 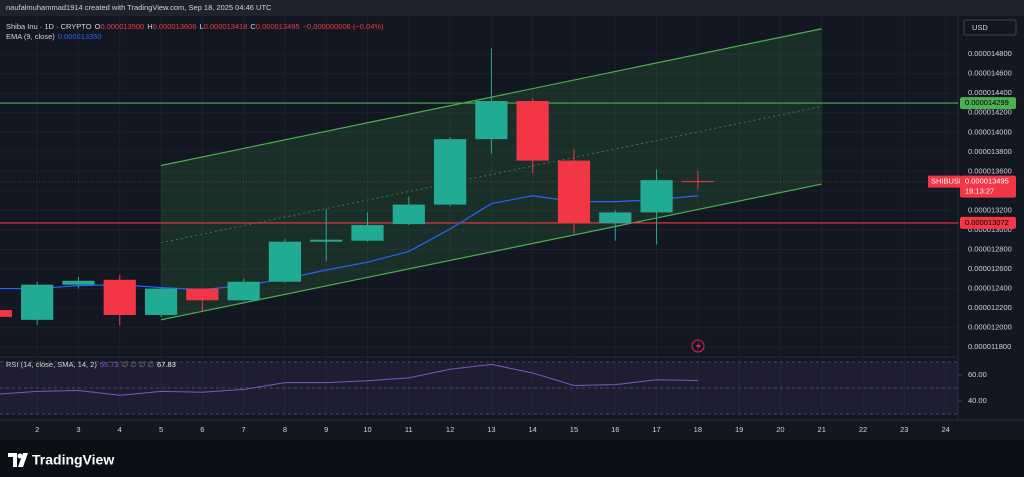 What do you see at coordinates (37, 429) in the screenshot?
I see `x-tick-label: 2` at bounding box center [37, 429].